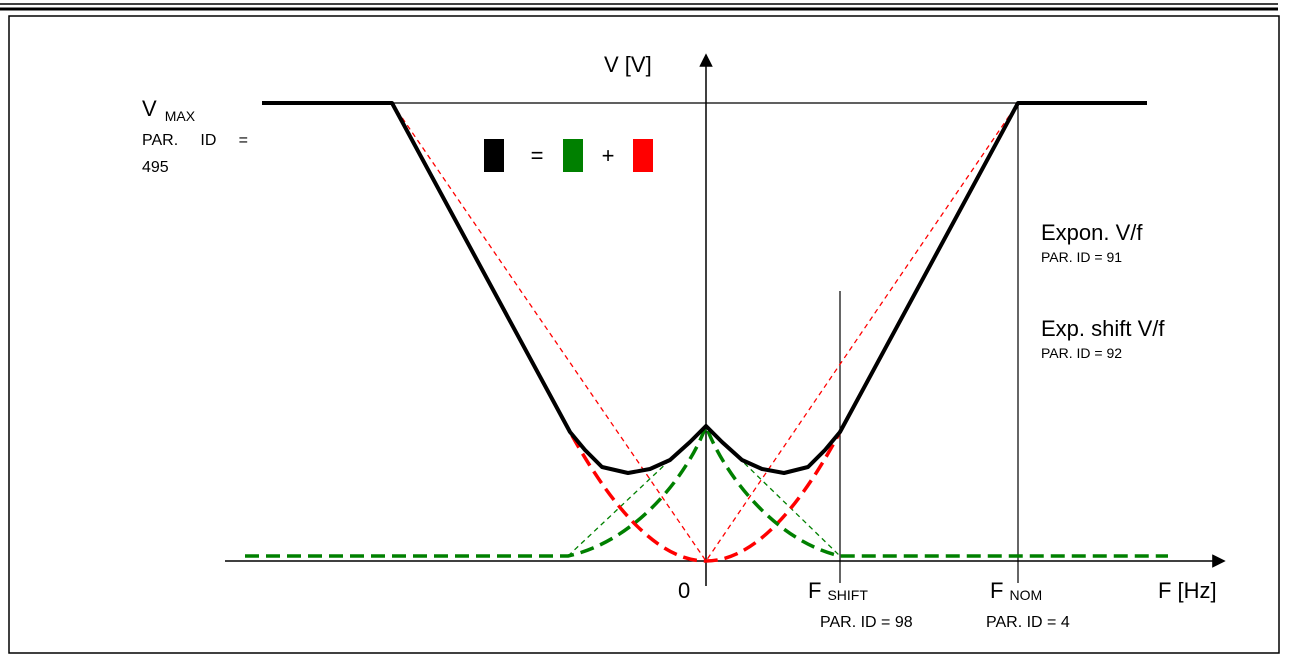  What do you see at coordinates (814, 590) in the screenshot?
I see `fshift-label: F` at bounding box center [814, 590].